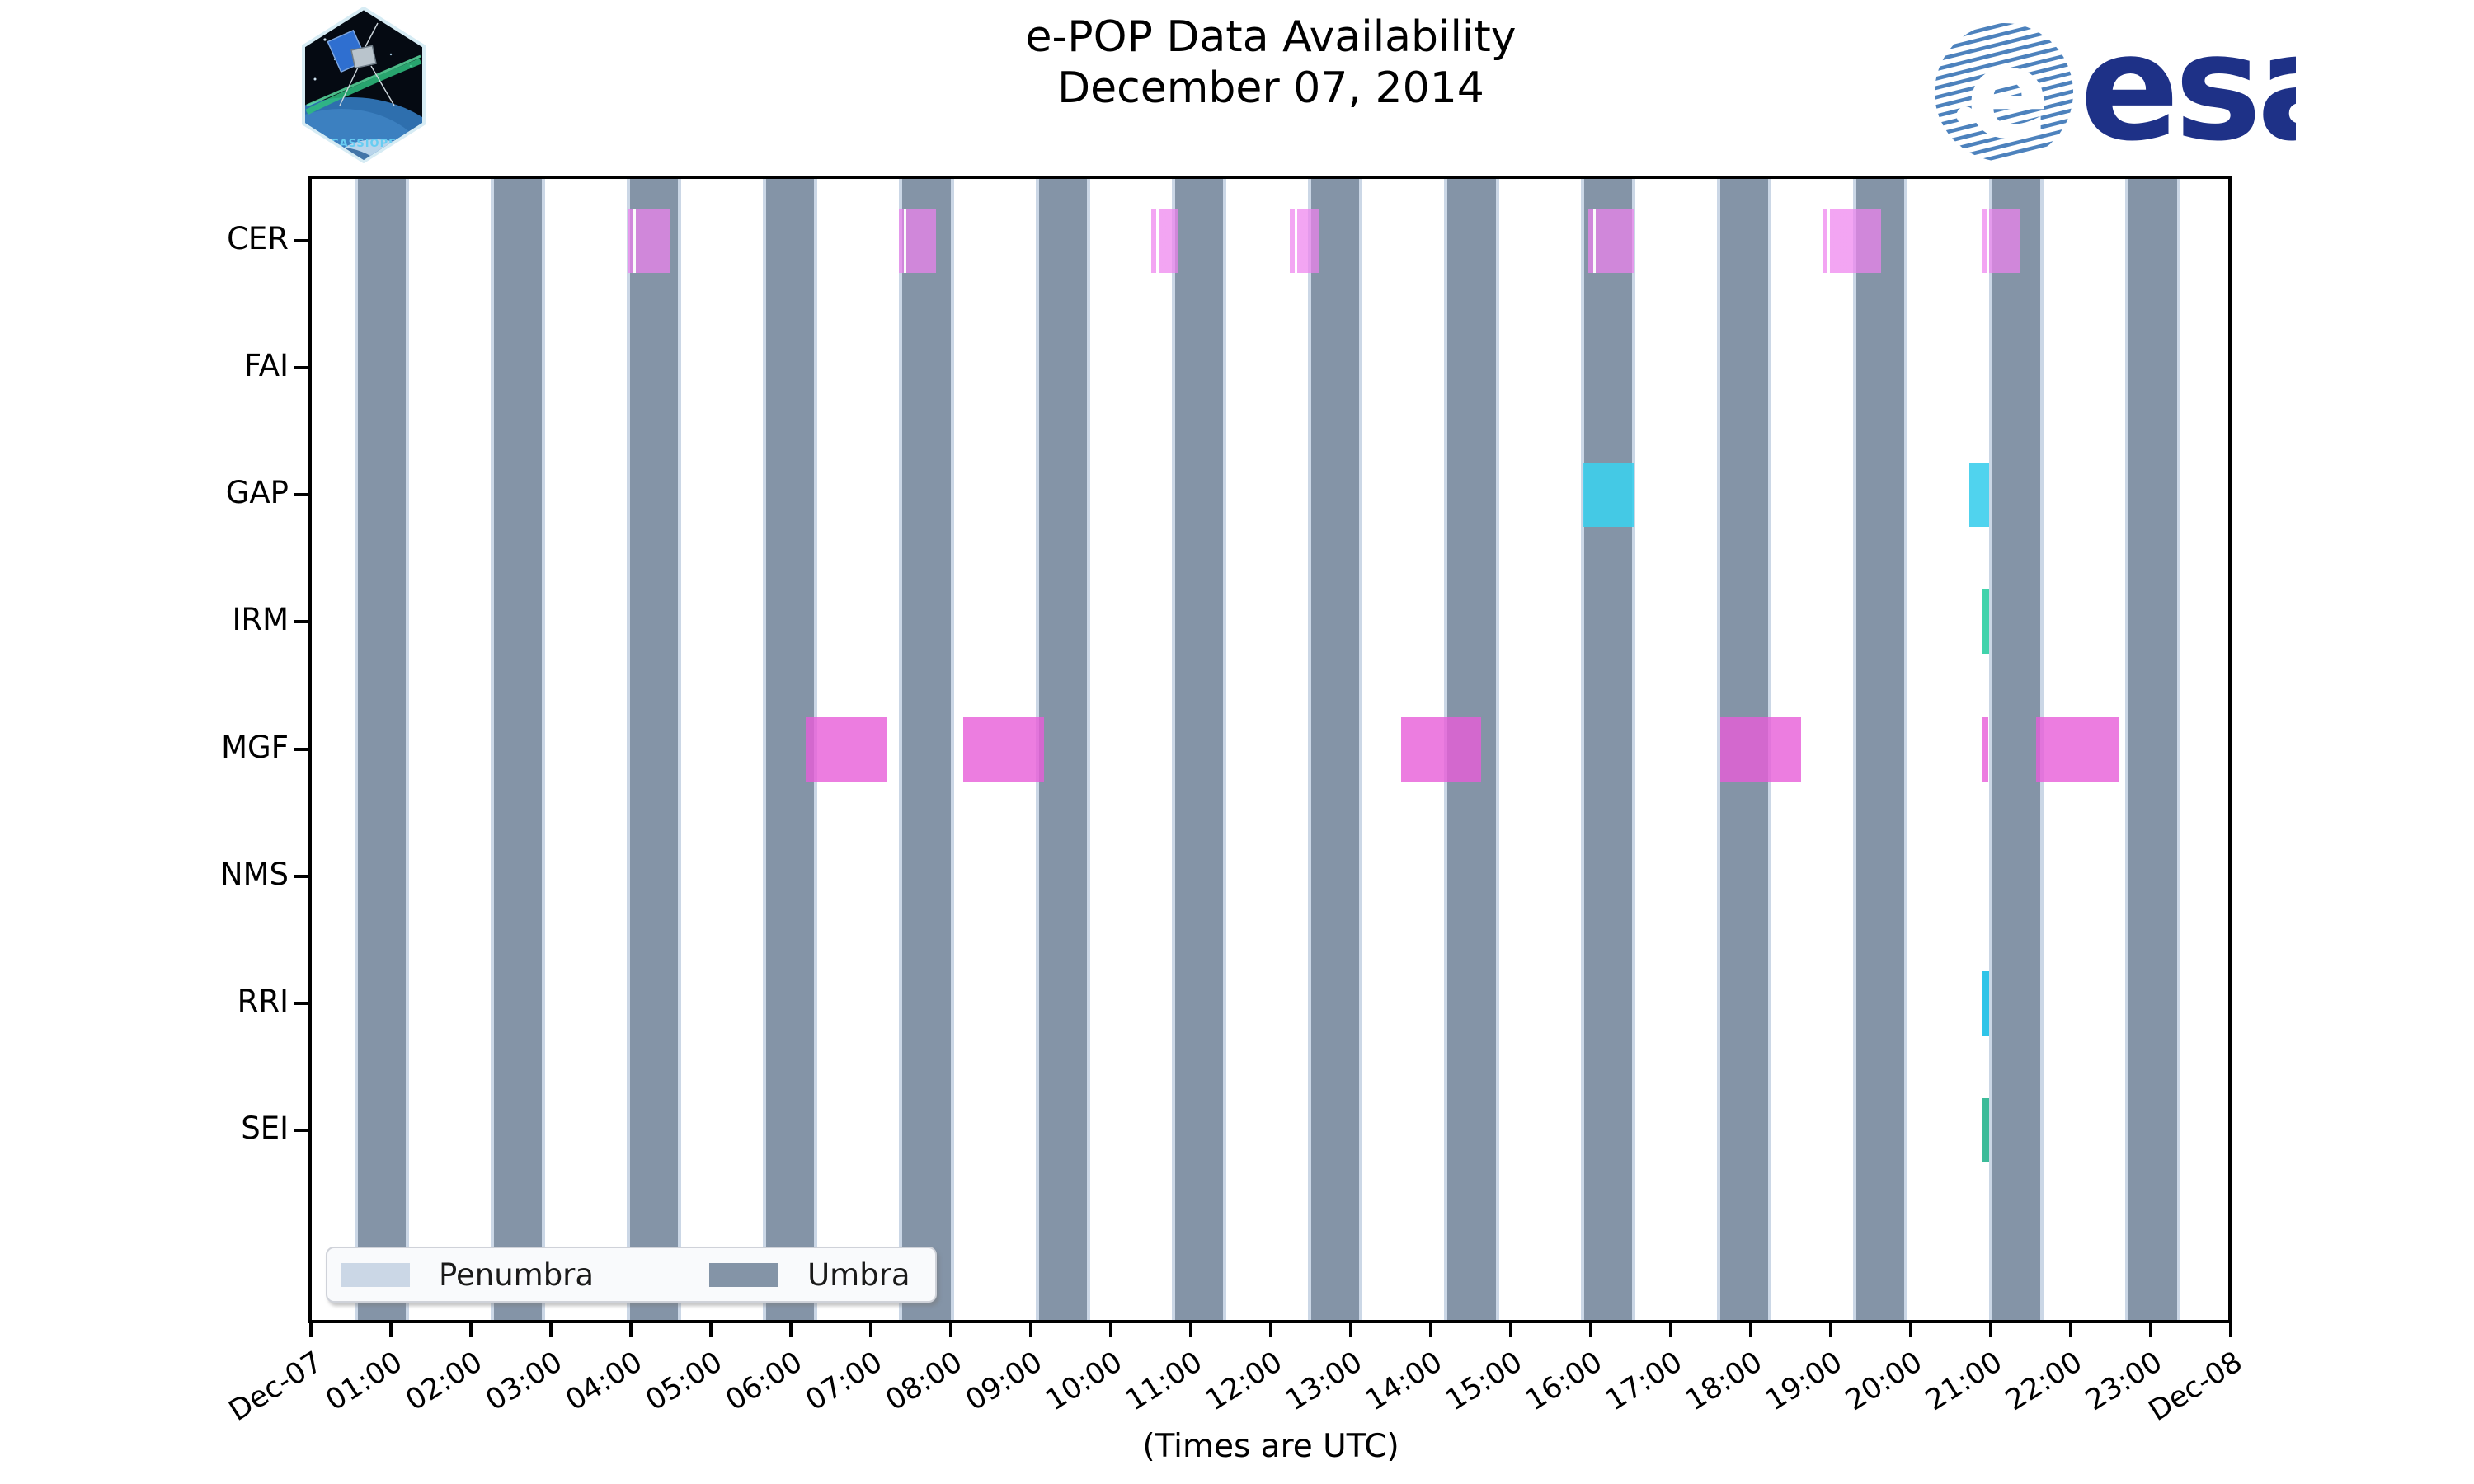 This screenshot has height=1484, width=2474. What do you see at coordinates (1271, 37) in the screenshot?
I see `chart-title-line1: e-POP Data Availability` at bounding box center [1271, 37].